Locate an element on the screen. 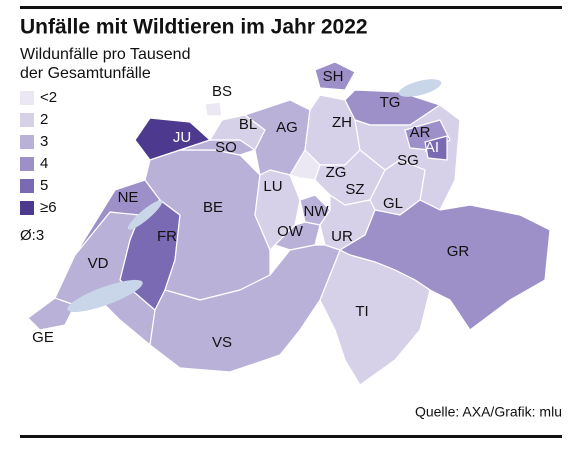 The height and width of the screenshot is (456, 582). canton-label: SO is located at coordinates (226, 147).